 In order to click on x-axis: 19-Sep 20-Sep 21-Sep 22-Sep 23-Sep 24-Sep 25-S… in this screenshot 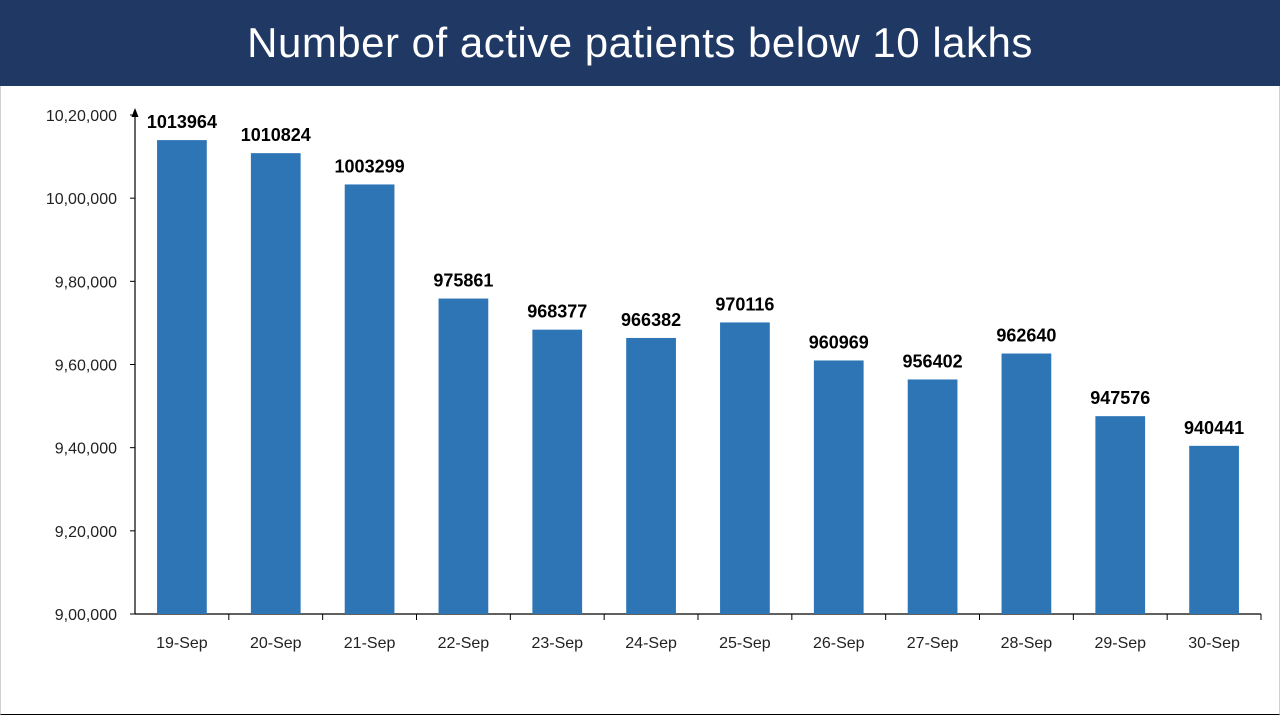, I will do `click(698, 632)`.